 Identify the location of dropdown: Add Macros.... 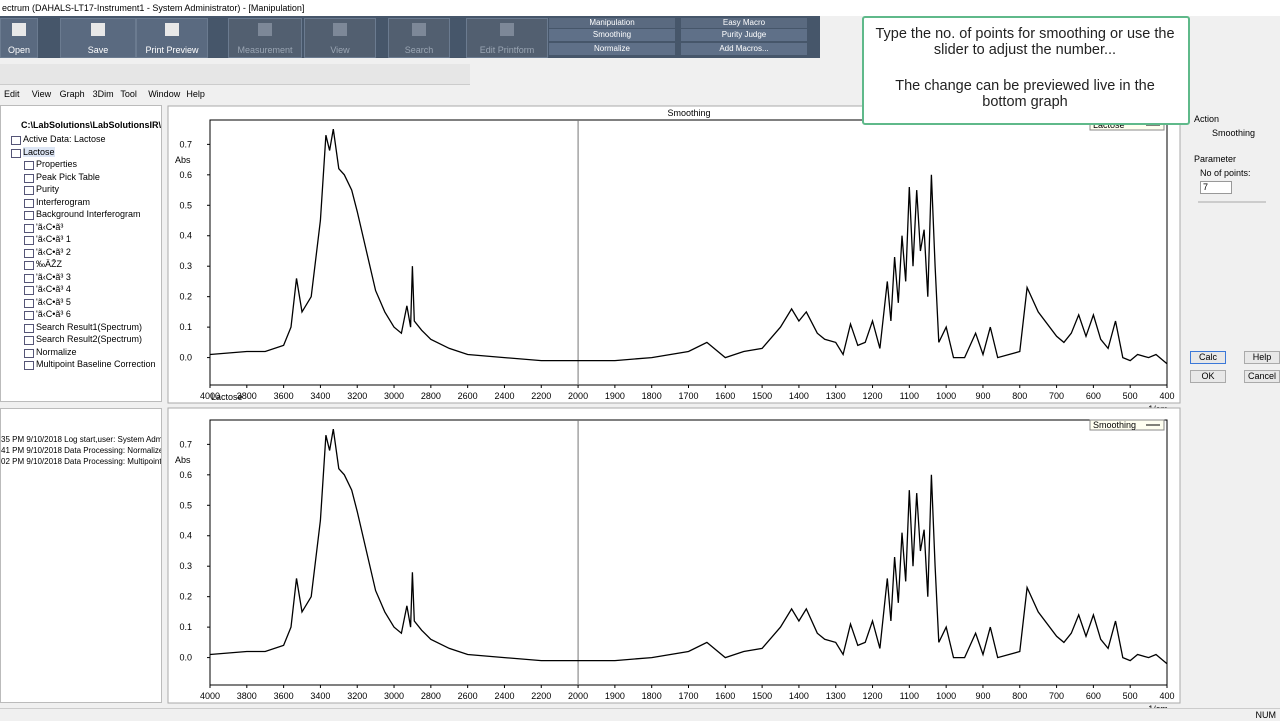
(744, 49).